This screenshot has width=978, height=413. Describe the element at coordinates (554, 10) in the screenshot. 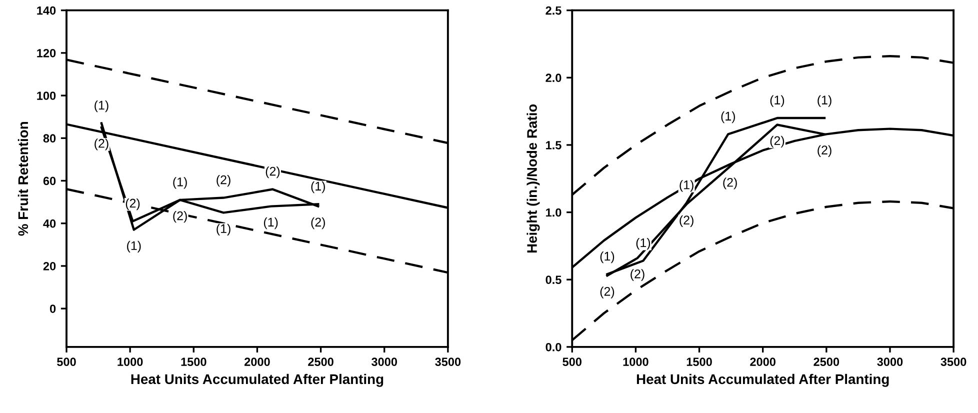

I see `y-tick-label: 2.5` at that location.